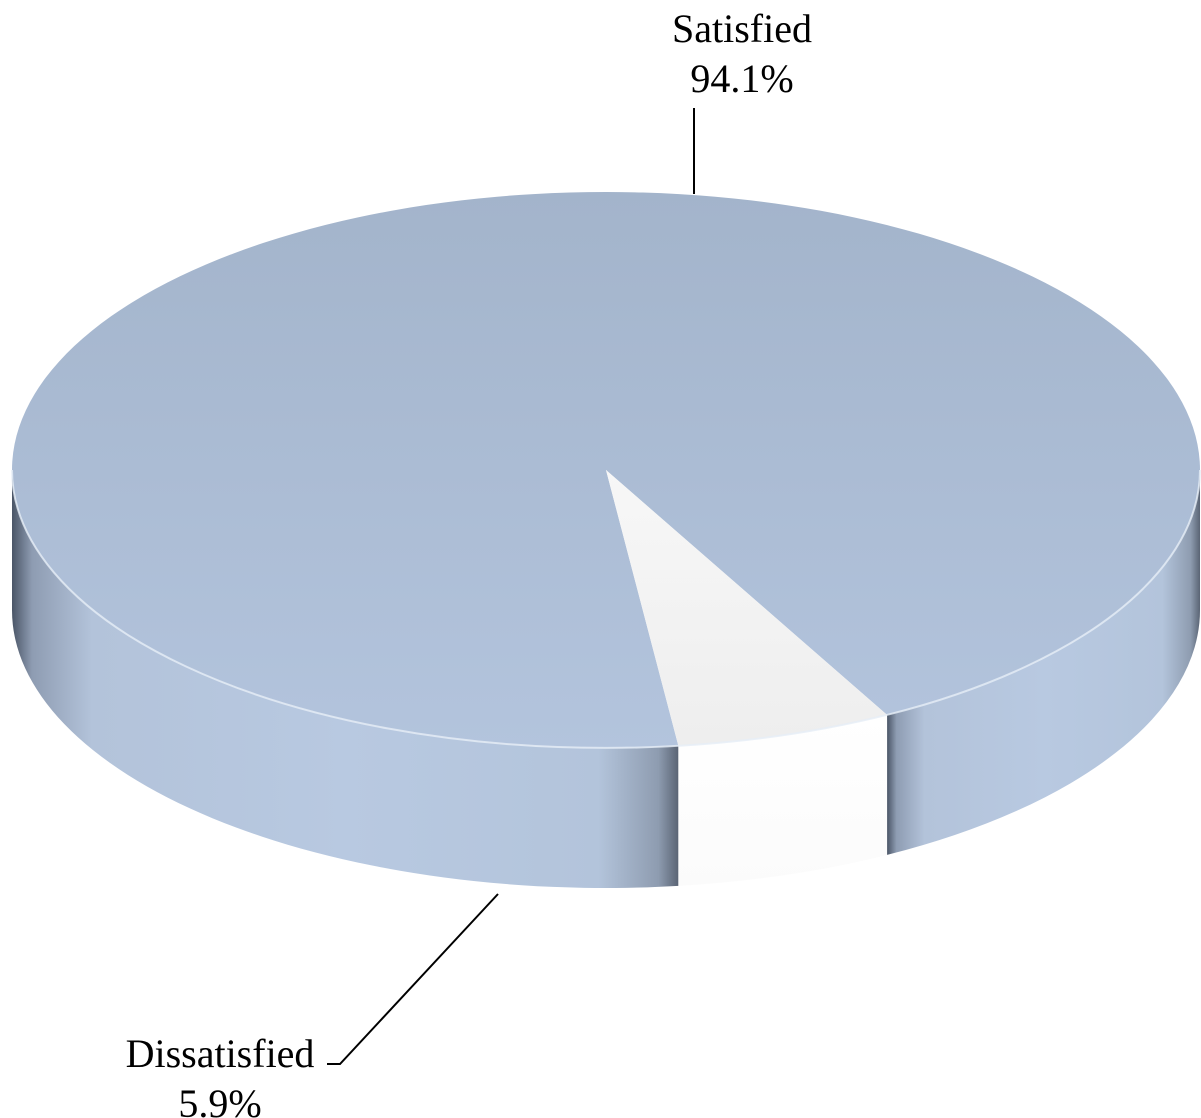 The height and width of the screenshot is (1118, 1201). I want to click on label-satisfied-name: Satisfied, so click(742, 28).